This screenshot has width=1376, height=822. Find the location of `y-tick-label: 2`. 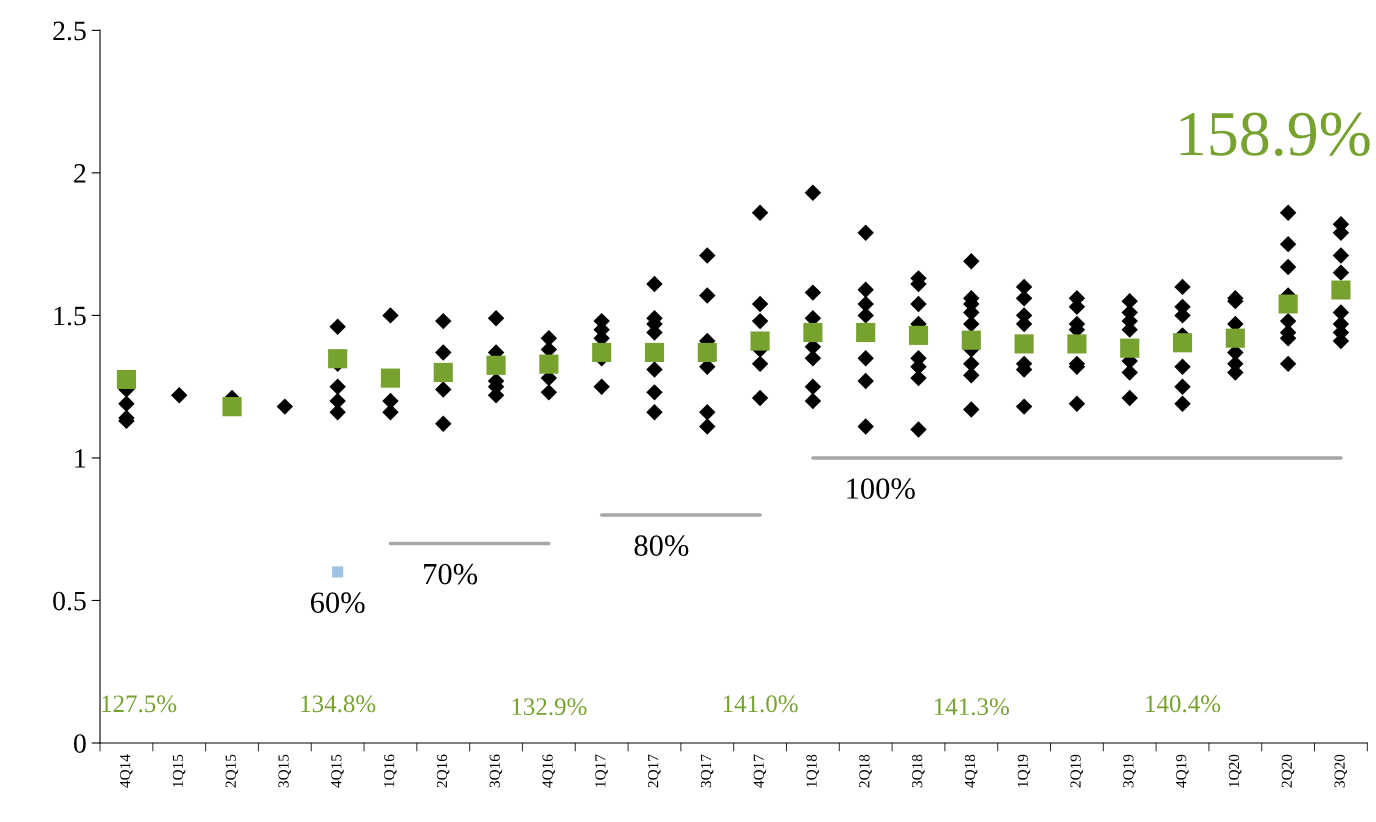

y-tick-label: 2 is located at coordinates (80, 173).